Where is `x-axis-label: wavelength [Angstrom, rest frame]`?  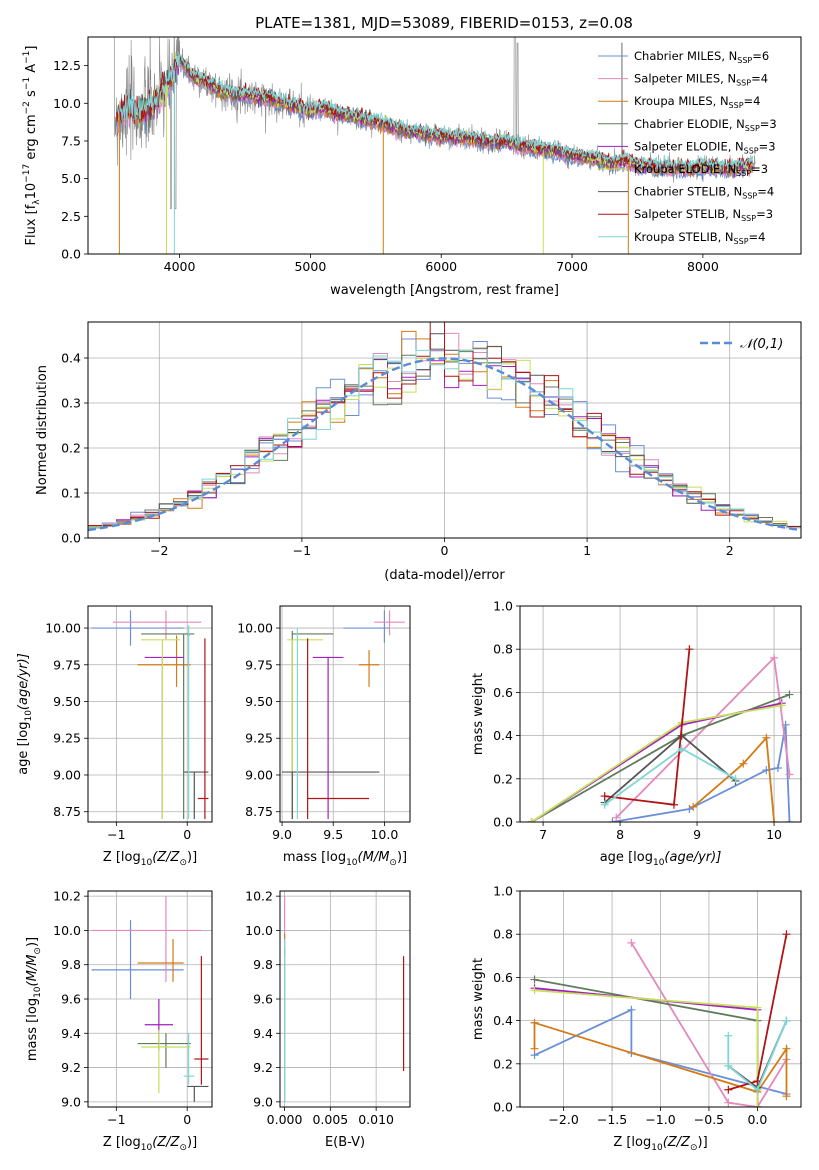 x-axis-label: wavelength [Angstrom, rest frame] is located at coordinates (444, 290).